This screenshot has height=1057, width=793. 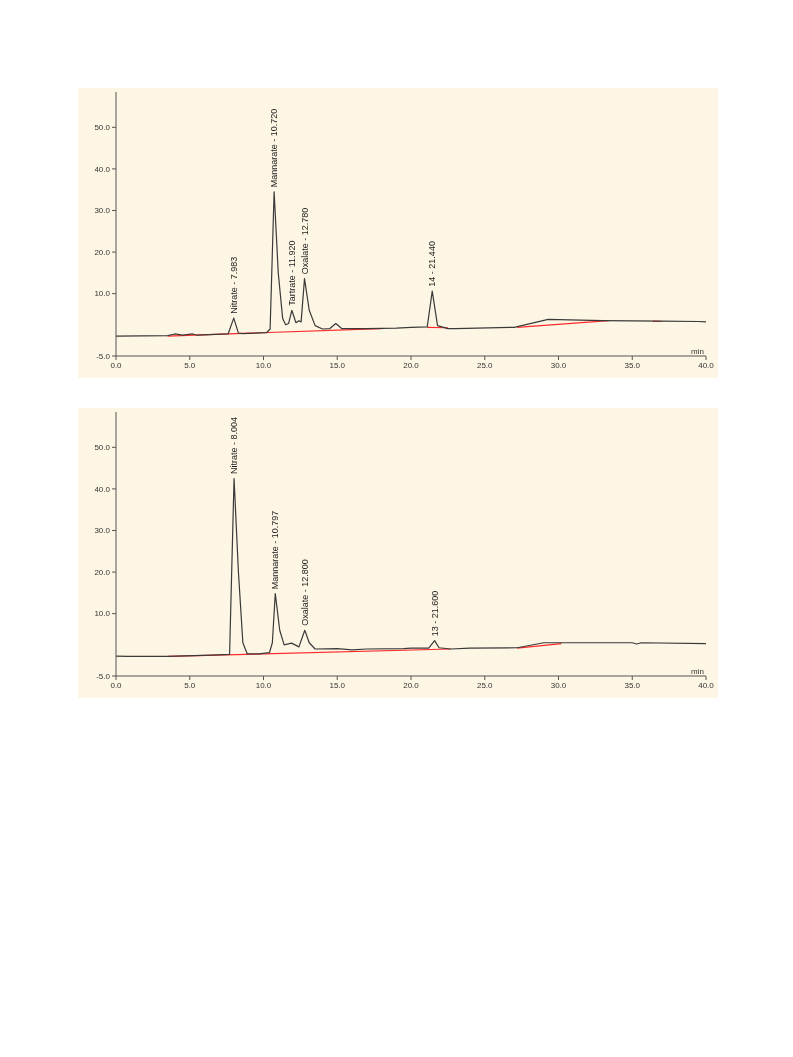 What do you see at coordinates (233, 285) in the screenshot?
I see `annotation: Nitrate - 7.983` at bounding box center [233, 285].